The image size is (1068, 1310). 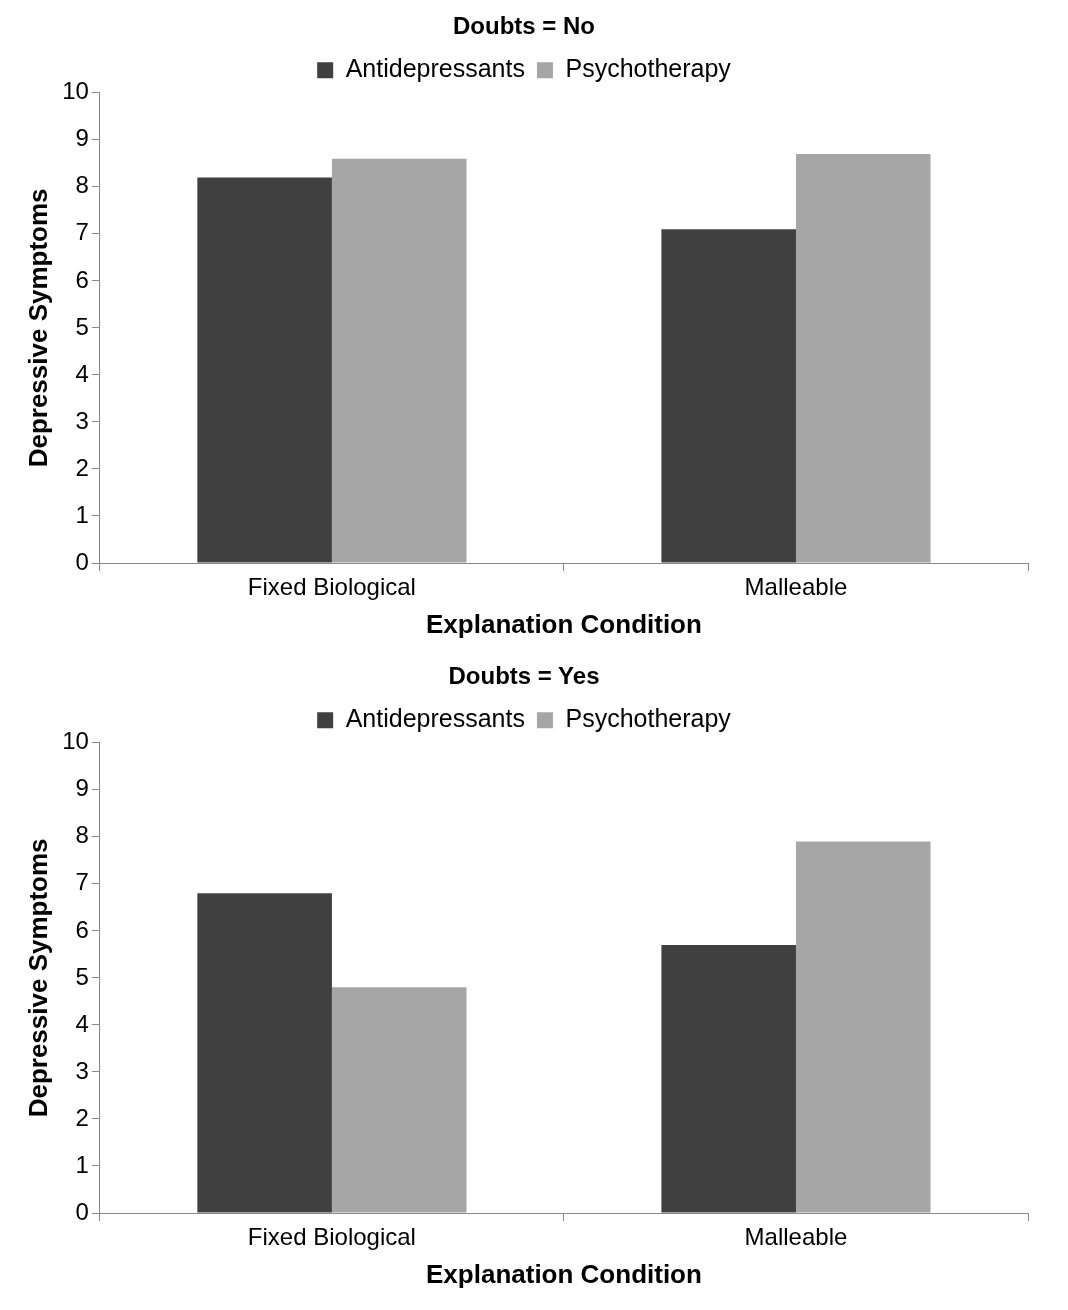 What do you see at coordinates (524, 26) in the screenshot?
I see `chart-title: Doubts = No` at bounding box center [524, 26].